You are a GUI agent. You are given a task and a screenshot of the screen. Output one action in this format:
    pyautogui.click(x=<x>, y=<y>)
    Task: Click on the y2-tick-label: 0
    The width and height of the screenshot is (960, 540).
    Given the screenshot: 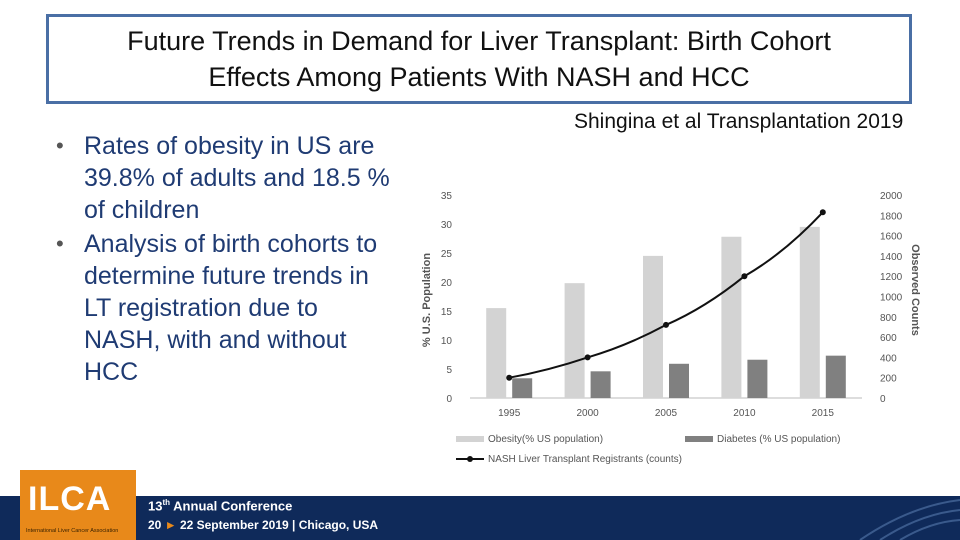 What is the action you would take?
    pyautogui.click(x=883, y=399)
    